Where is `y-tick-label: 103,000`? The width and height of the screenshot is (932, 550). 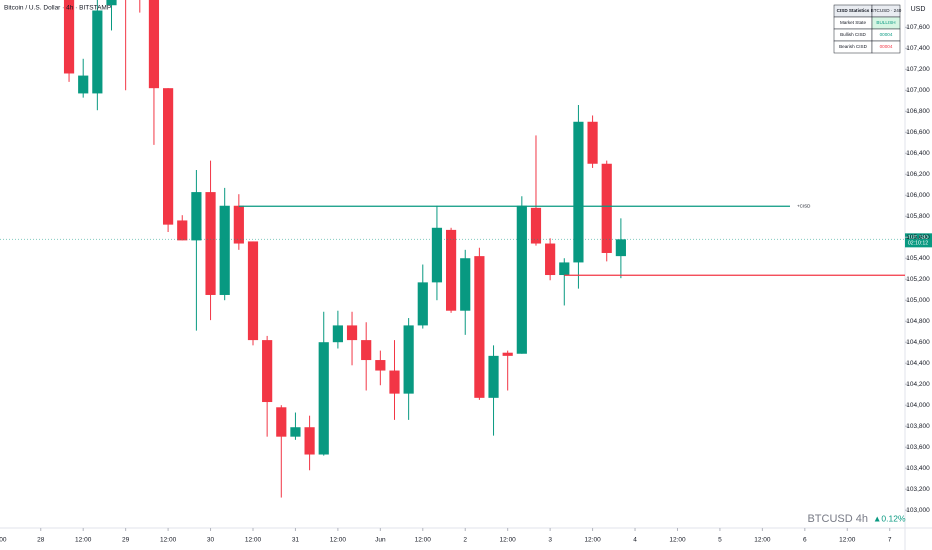
y-tick-label: 103,000 is located at coordinates (918, 510).